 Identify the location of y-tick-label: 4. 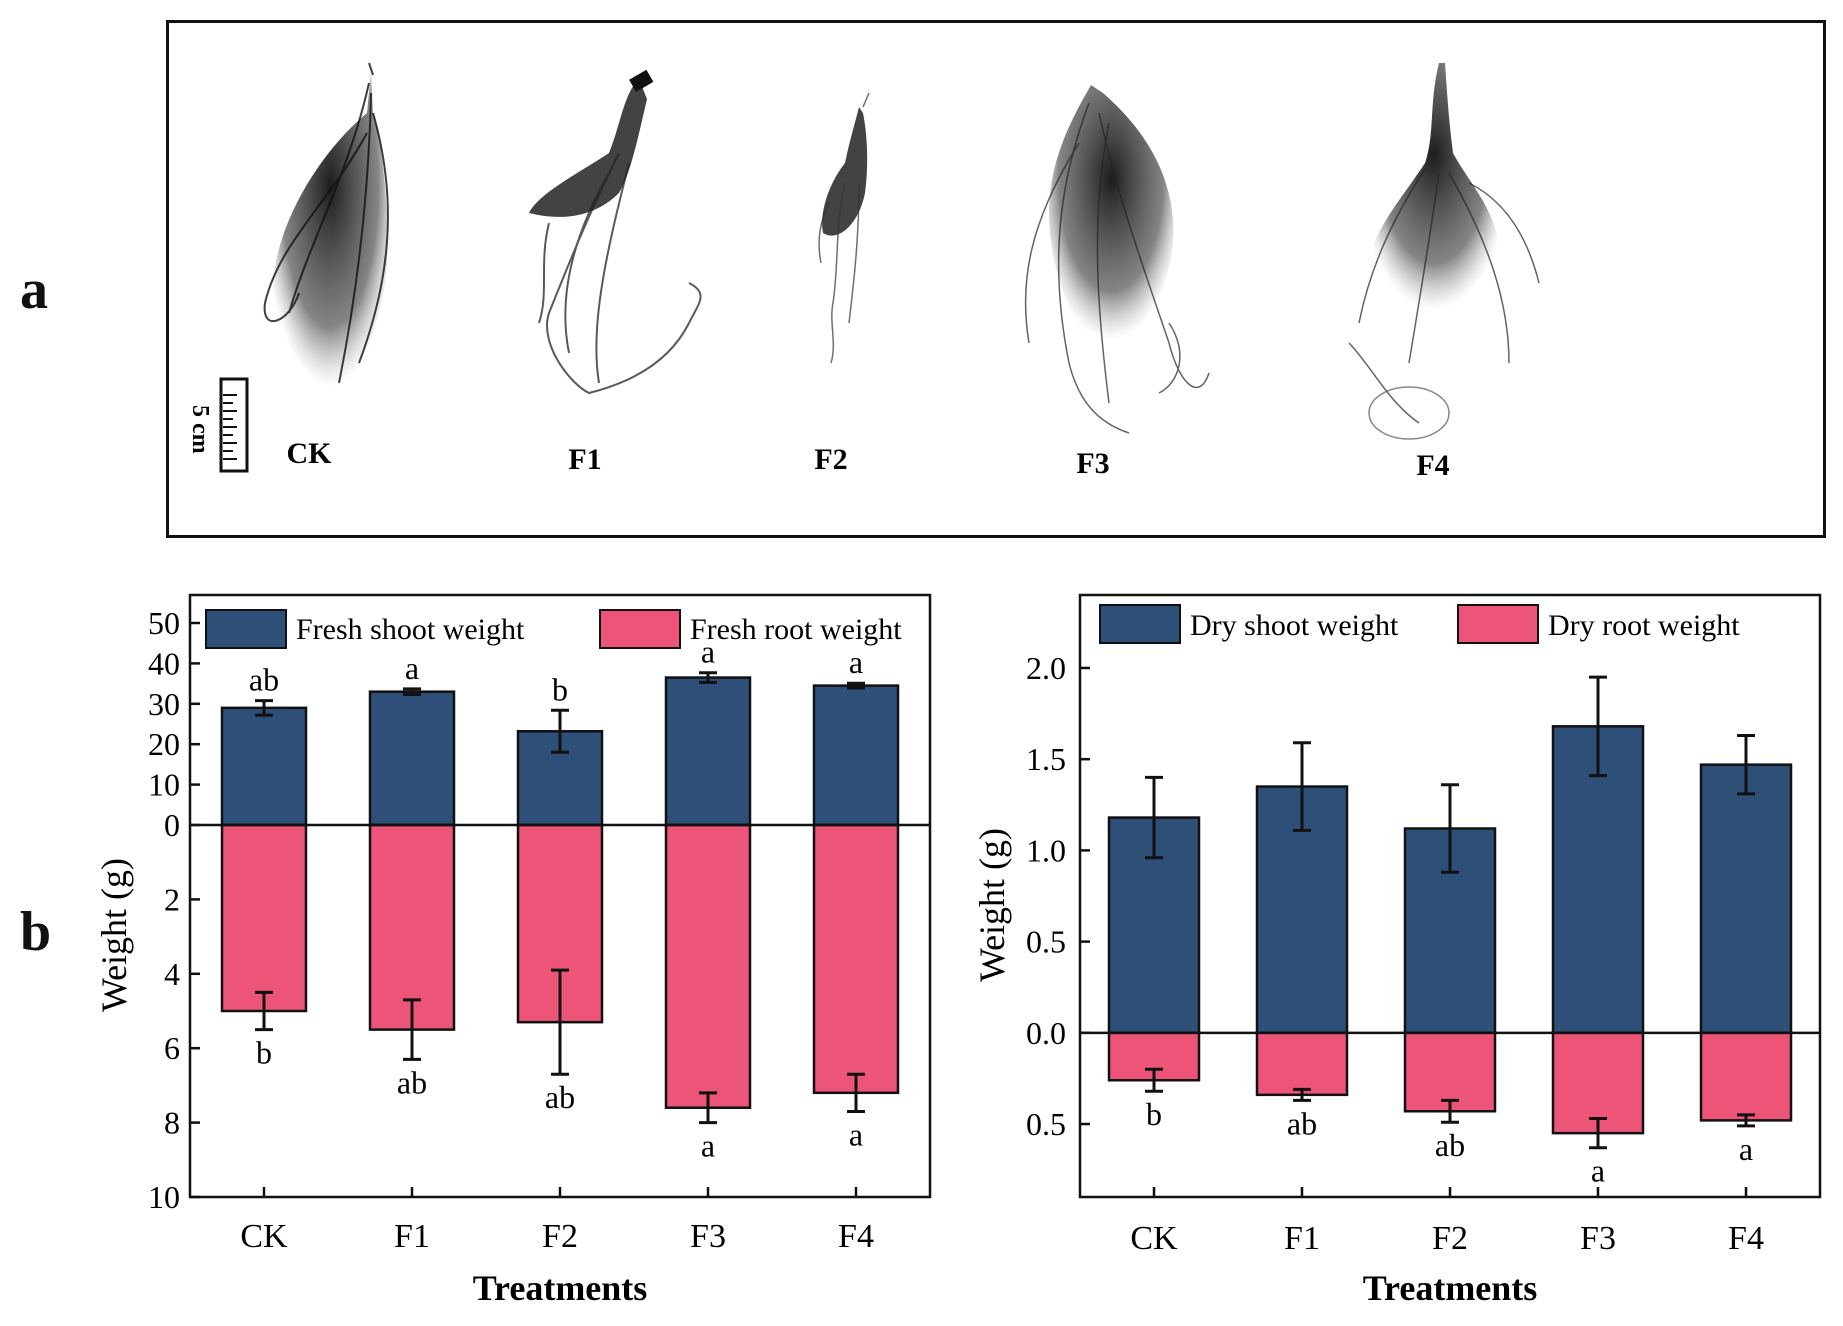
(172, 974).